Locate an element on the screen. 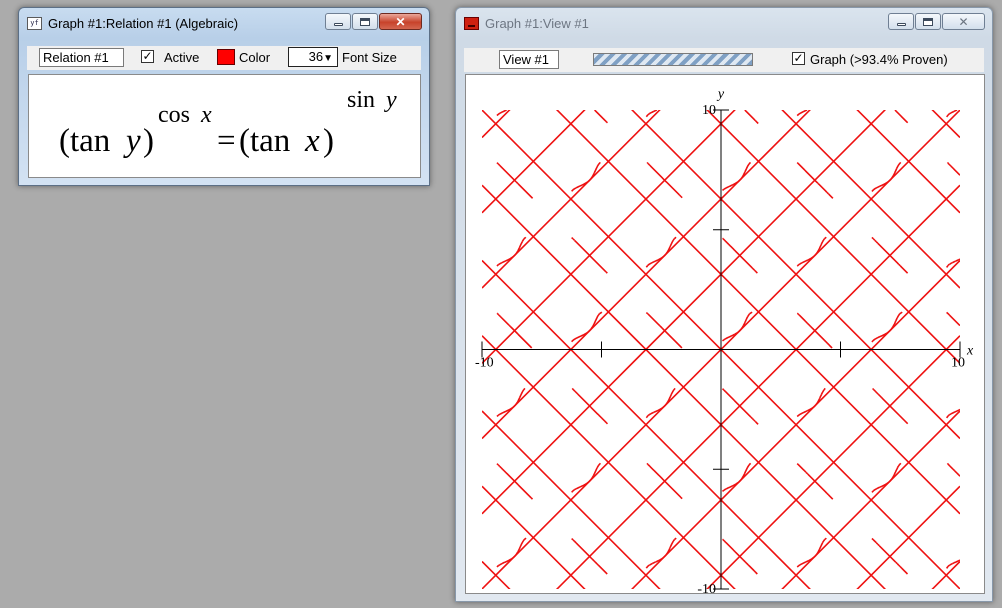 The width and height of the screenshot is (1002, 608). eq-lhs-exp-var: x is located at coordinates (206, 115).